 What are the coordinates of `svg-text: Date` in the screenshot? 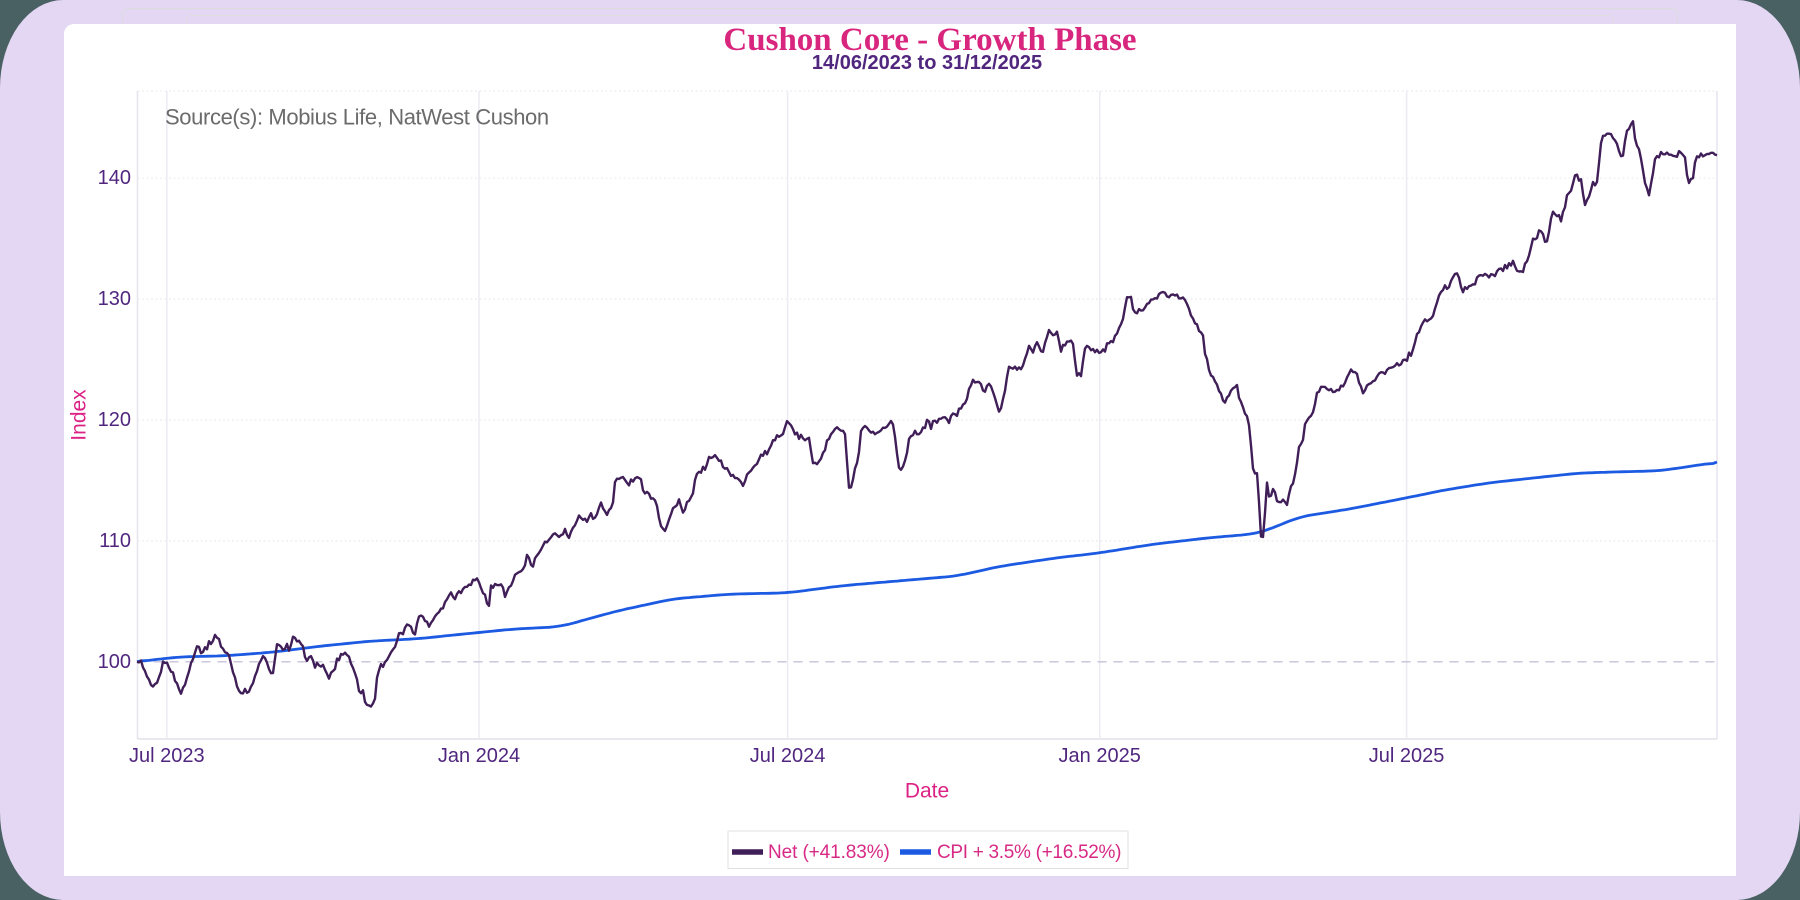 It's located at (927, 791).